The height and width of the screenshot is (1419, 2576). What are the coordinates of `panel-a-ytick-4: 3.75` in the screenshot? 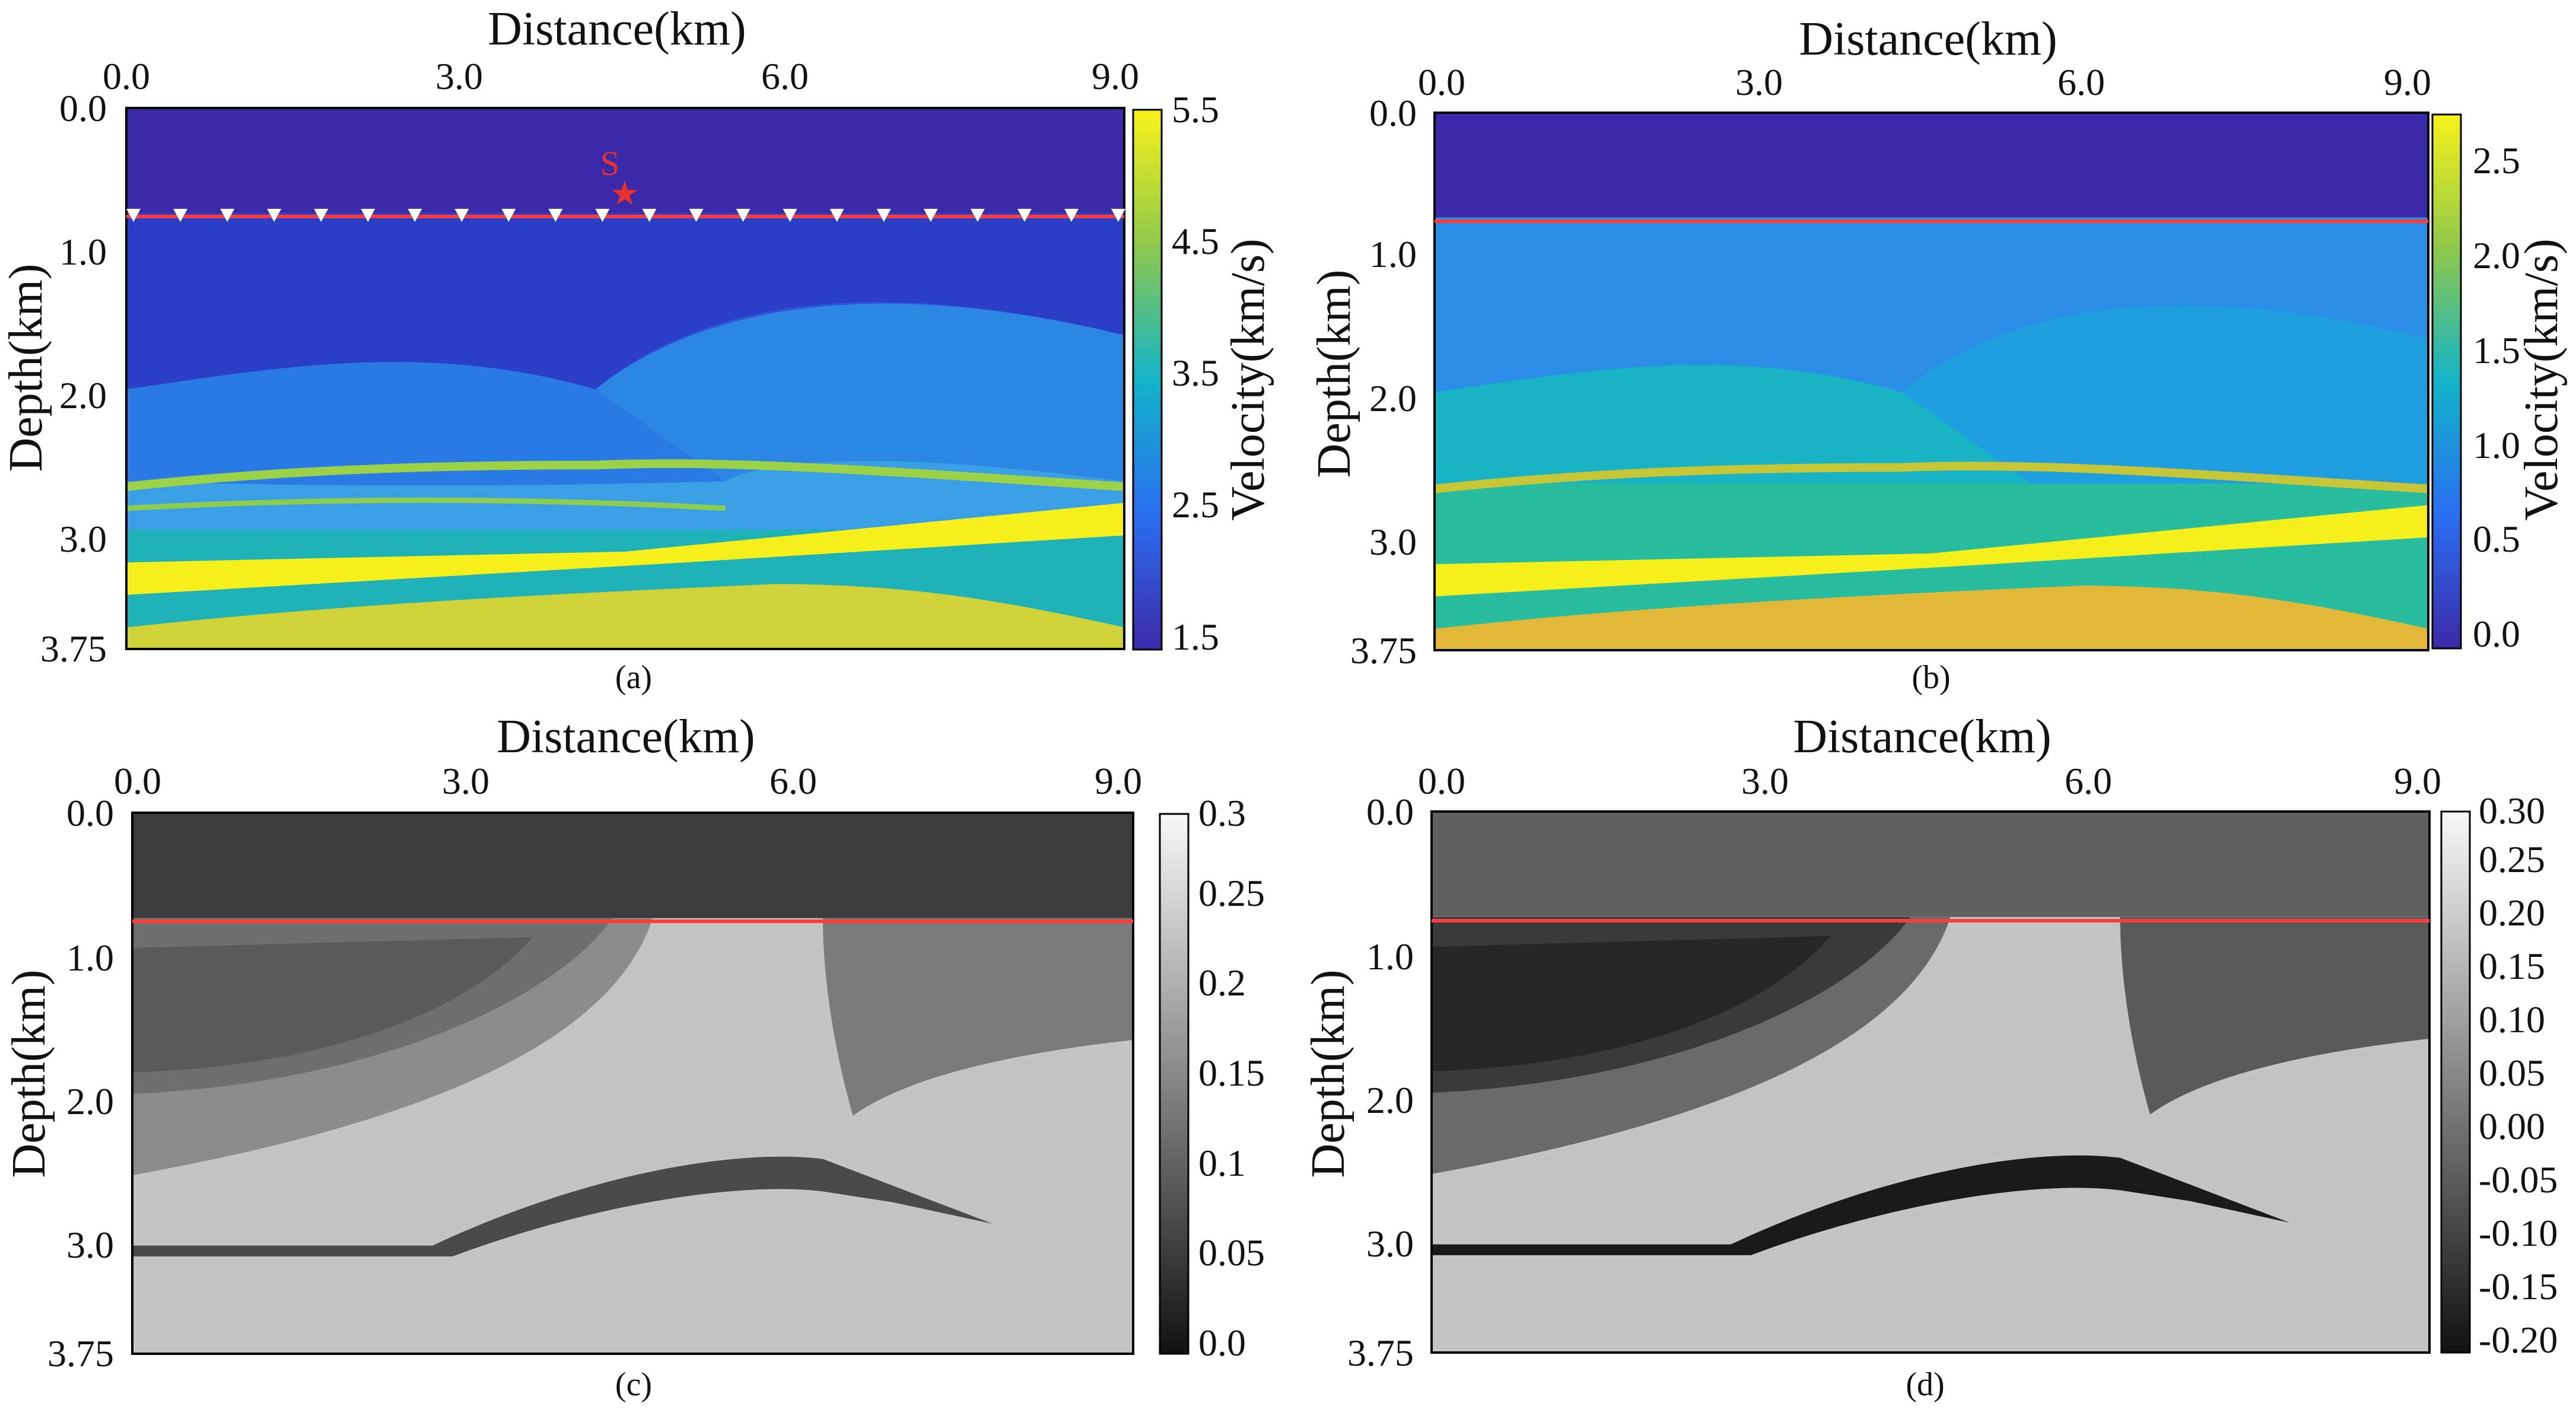 It's located at (73, 649).